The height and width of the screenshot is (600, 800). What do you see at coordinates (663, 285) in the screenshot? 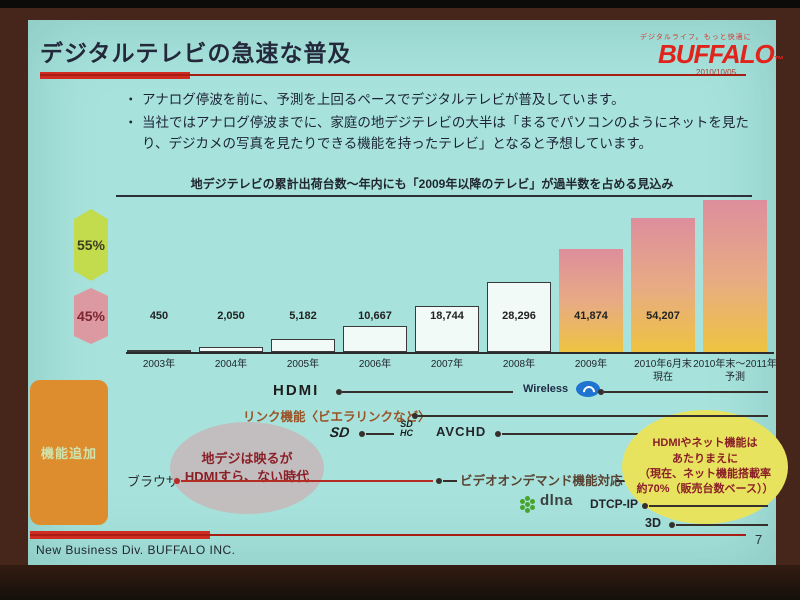
I see `bar-2010年6月末現在` at bounding box center [663, 285].